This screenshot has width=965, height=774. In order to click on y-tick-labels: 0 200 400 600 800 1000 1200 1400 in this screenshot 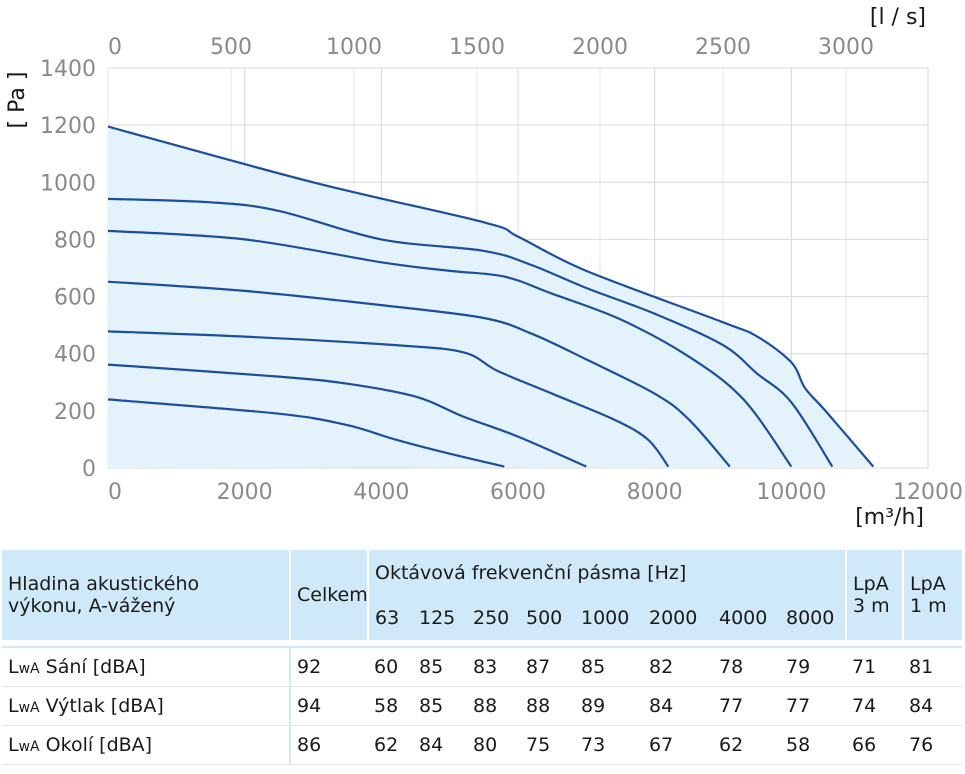, I will do `click(68, 269)`.